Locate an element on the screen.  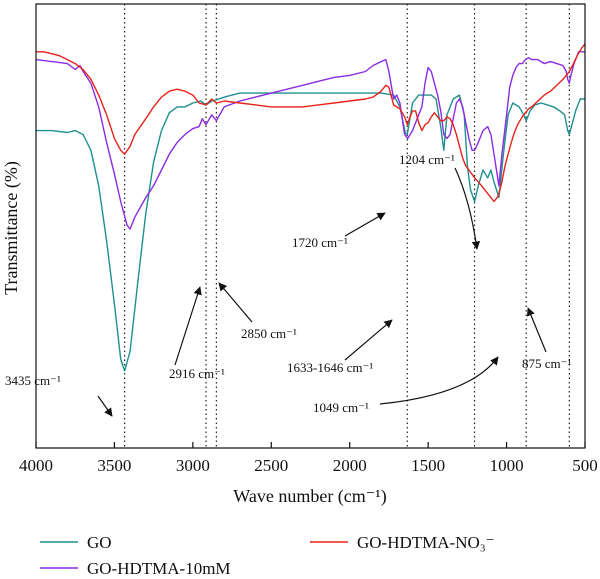
annotation-label: 2916 cm⁻¹ is located at coordinates (197, 373).